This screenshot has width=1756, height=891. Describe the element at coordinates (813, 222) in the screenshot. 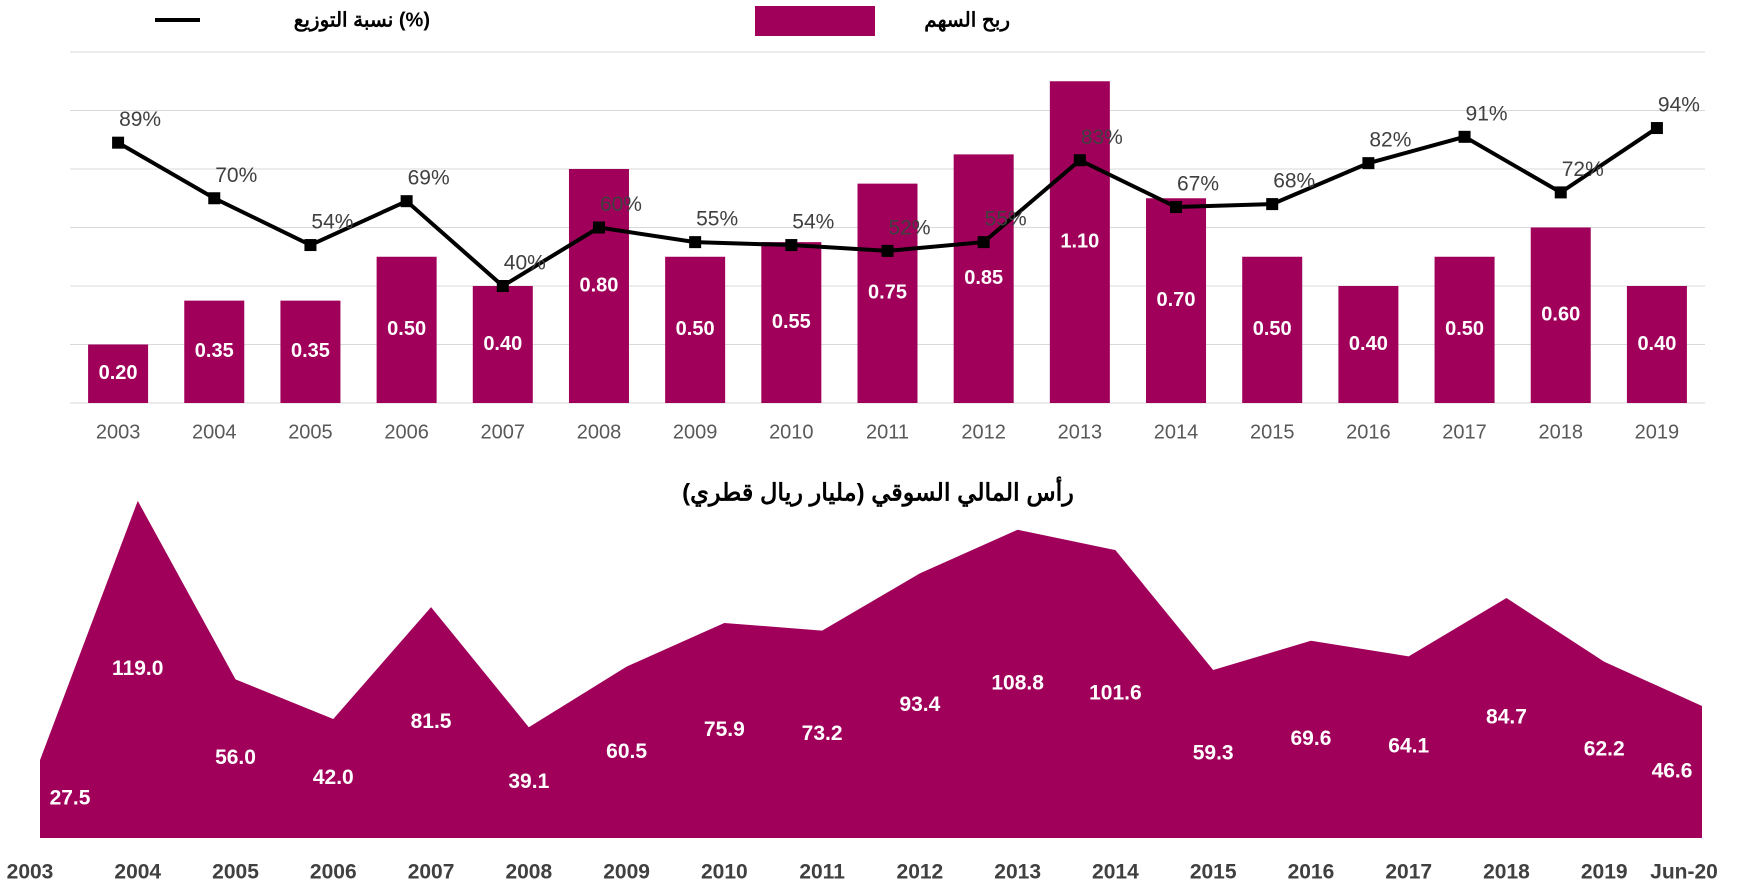

I see `line-value-label: 54%` at that location.